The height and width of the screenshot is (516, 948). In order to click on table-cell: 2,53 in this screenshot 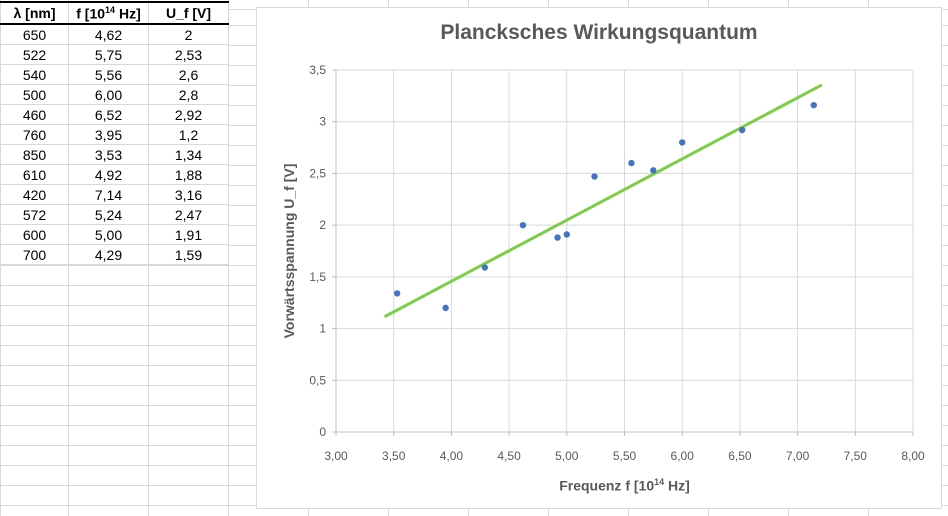, I will do `click(188, 54)`.